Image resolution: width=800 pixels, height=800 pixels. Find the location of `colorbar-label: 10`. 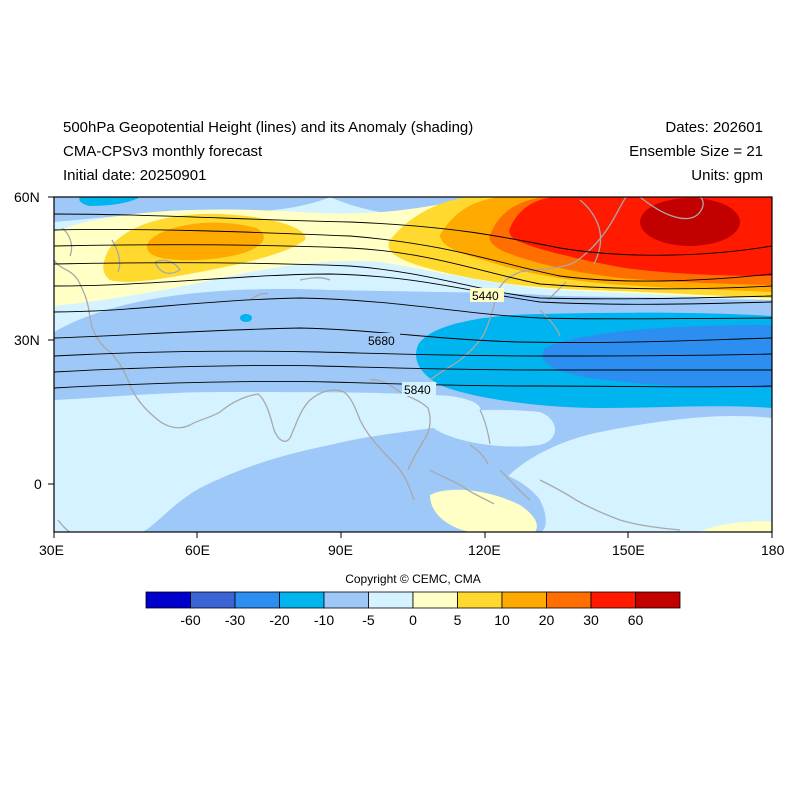

colorbar-label: 10 is located at coordinates (502, 620).